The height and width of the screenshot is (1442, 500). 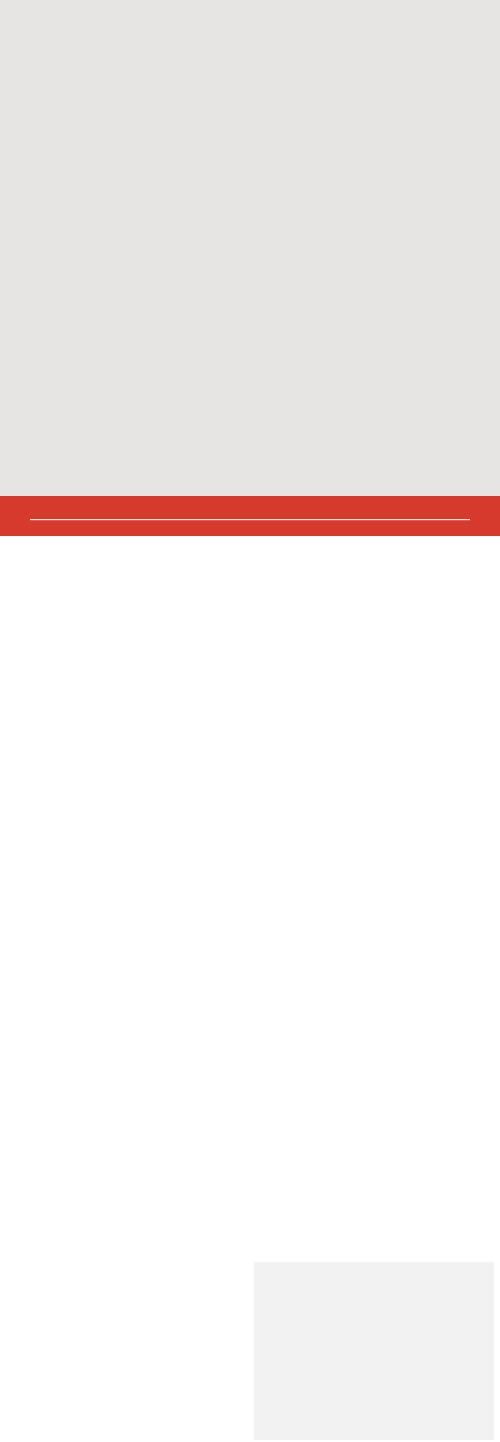 What do you see at coordinates (130, 1134) in the screenshot?
I see `red-teal-logo-panel` at bounding box center [130, 1134].